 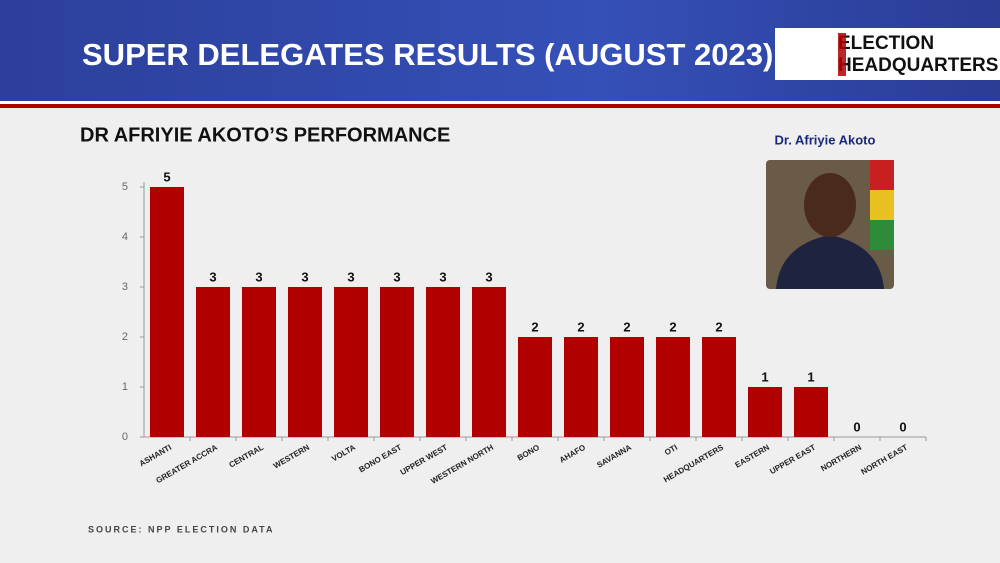 What do you see at coordinates (825, 139) in the screenshot?
I see `photo-caption: Dr. Afriyie Akoto` at bounding box center [825, 139].